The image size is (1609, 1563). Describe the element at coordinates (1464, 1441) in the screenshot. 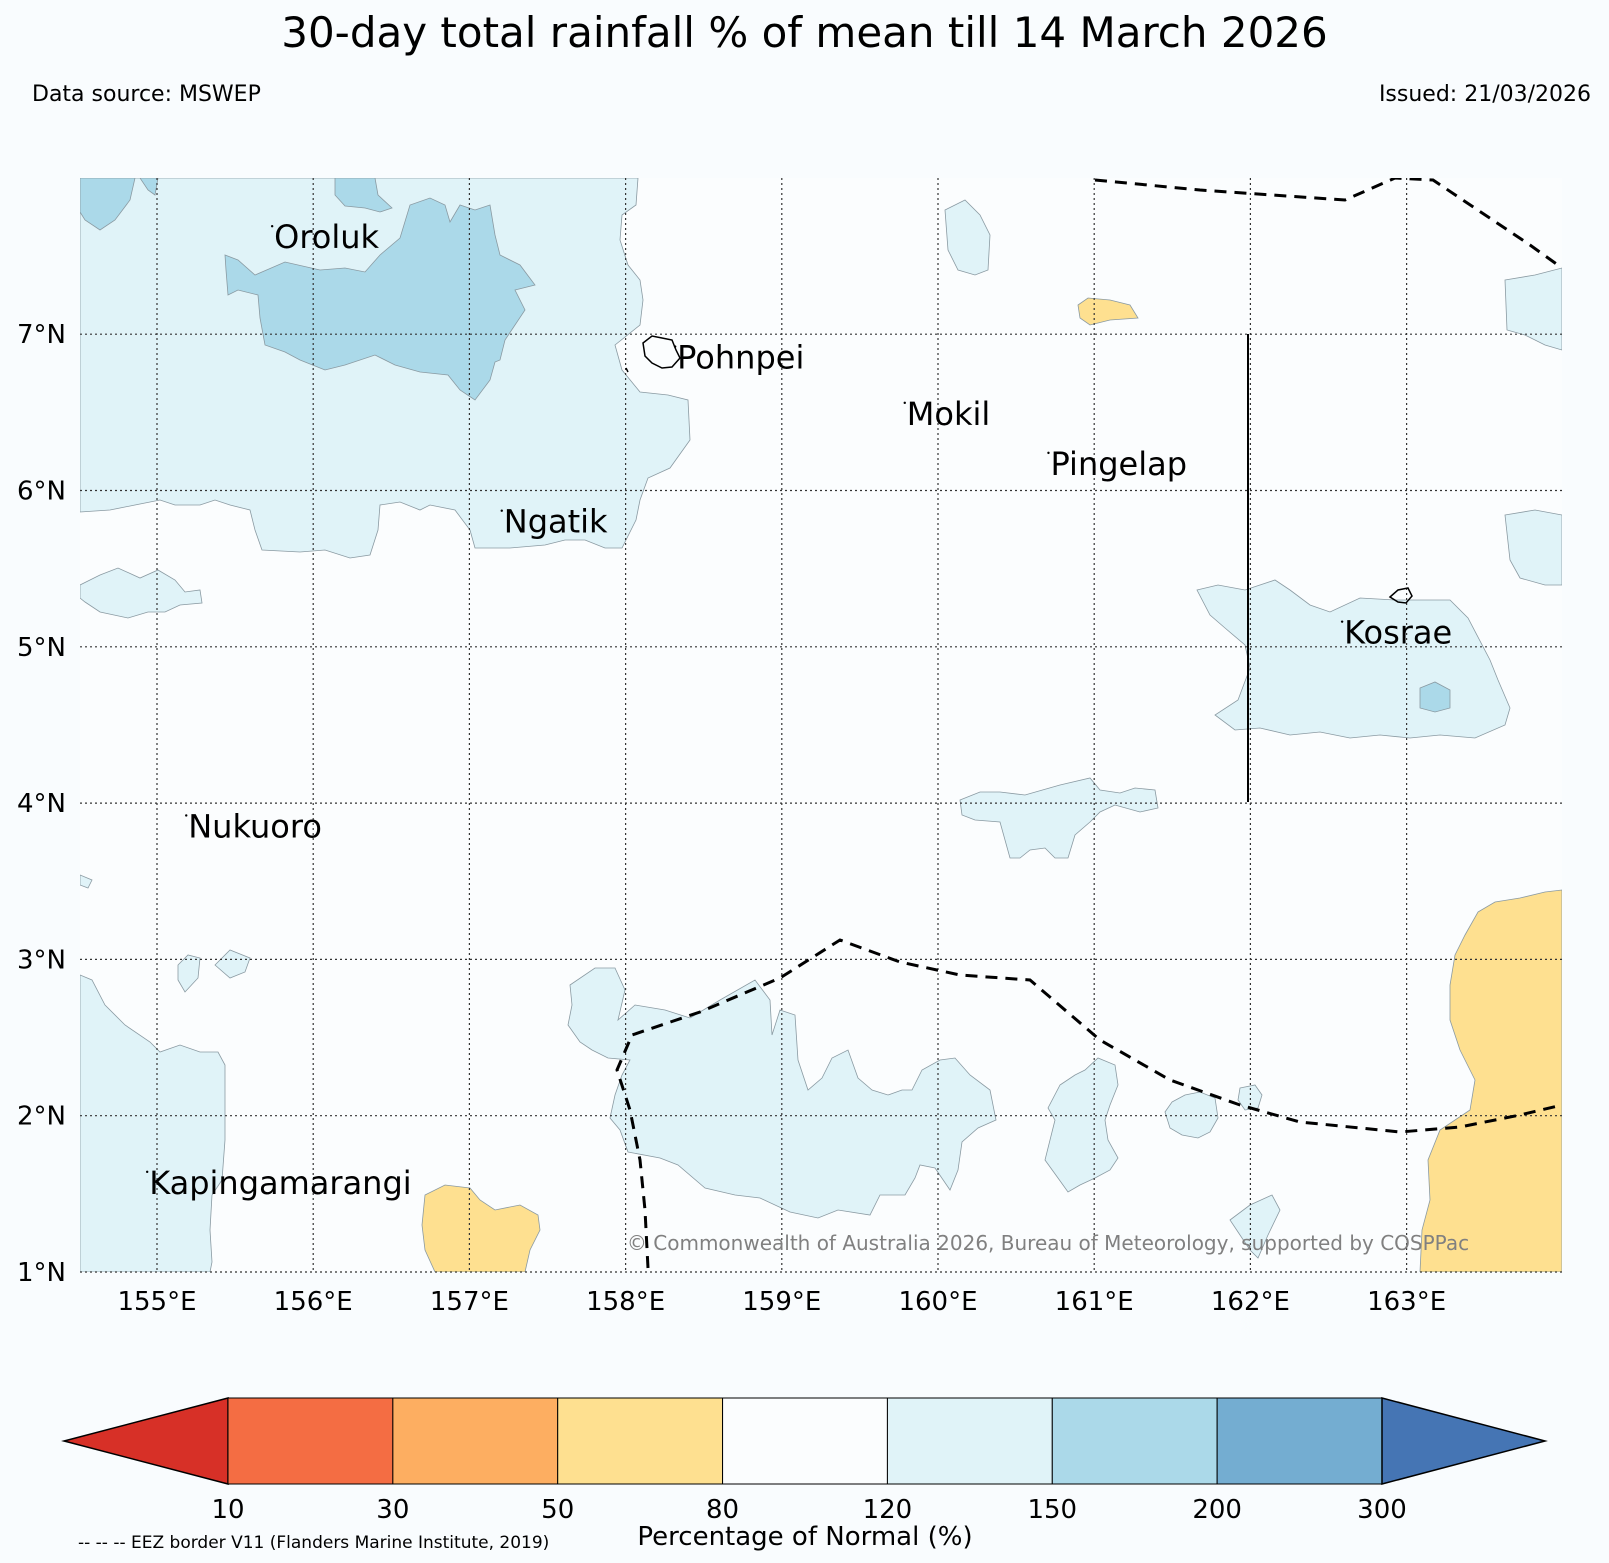

I see `colorbar-extend-high` at that location.